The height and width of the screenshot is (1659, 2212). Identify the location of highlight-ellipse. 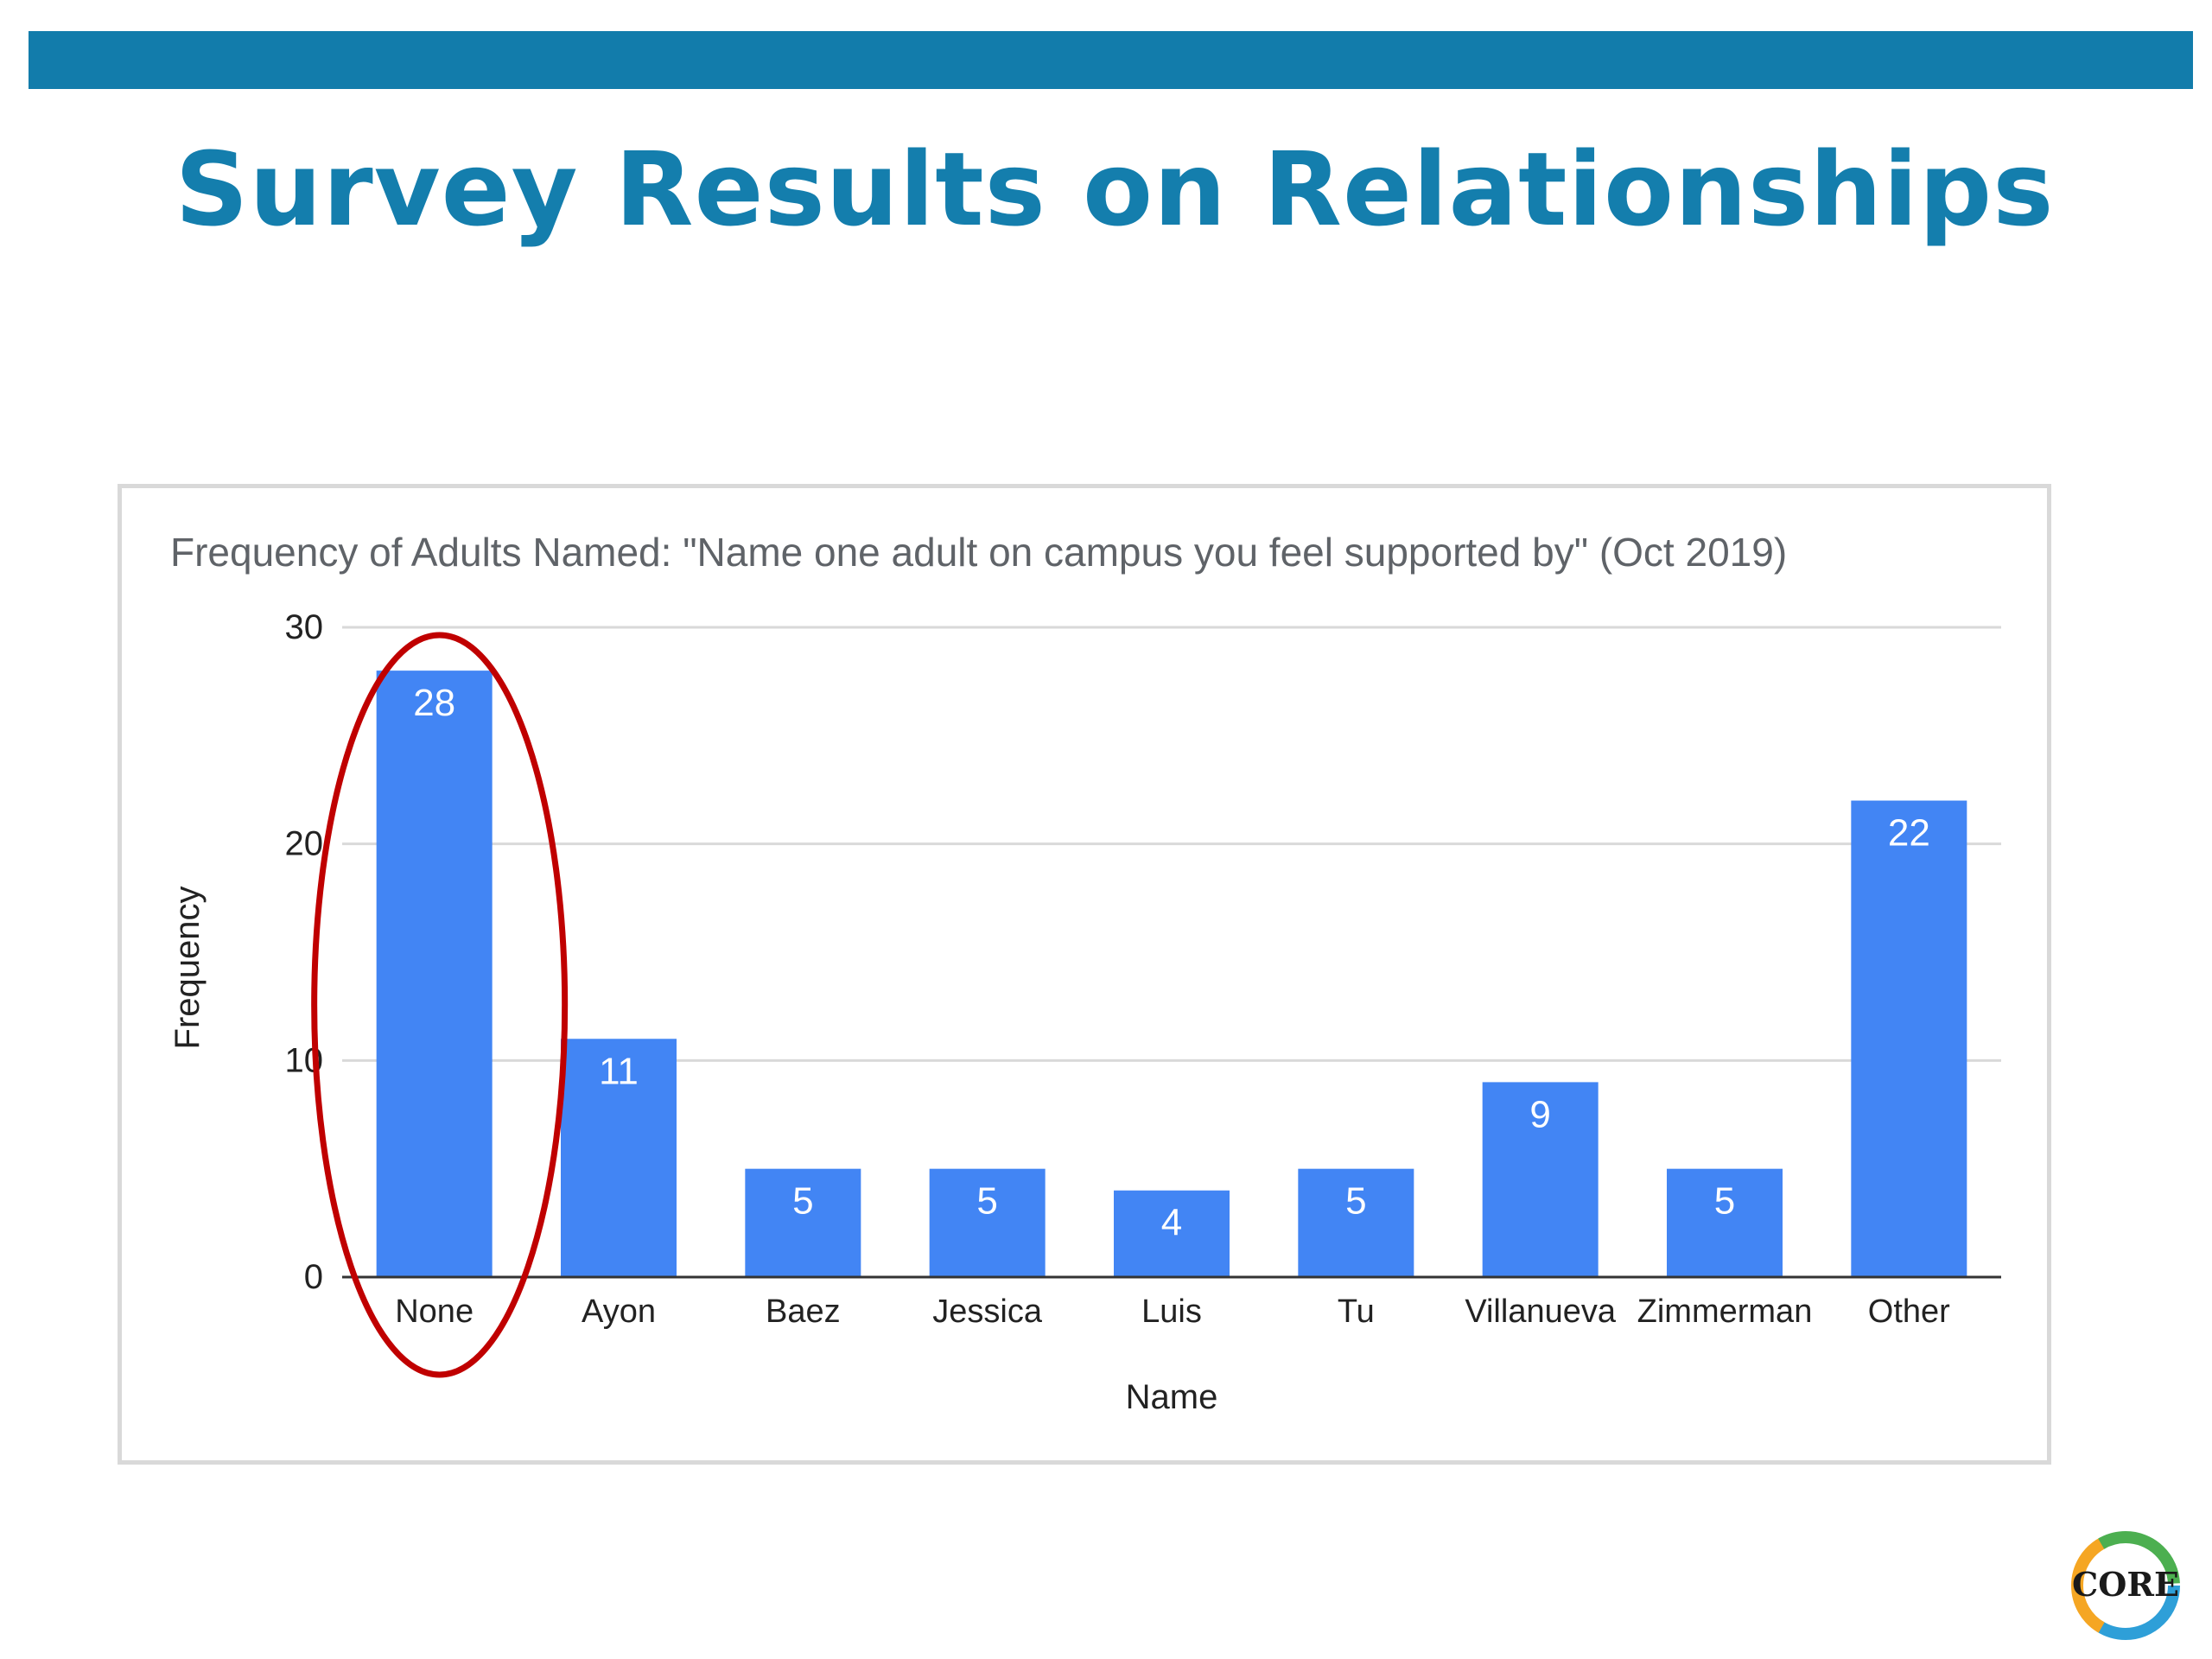
(440, 1005).